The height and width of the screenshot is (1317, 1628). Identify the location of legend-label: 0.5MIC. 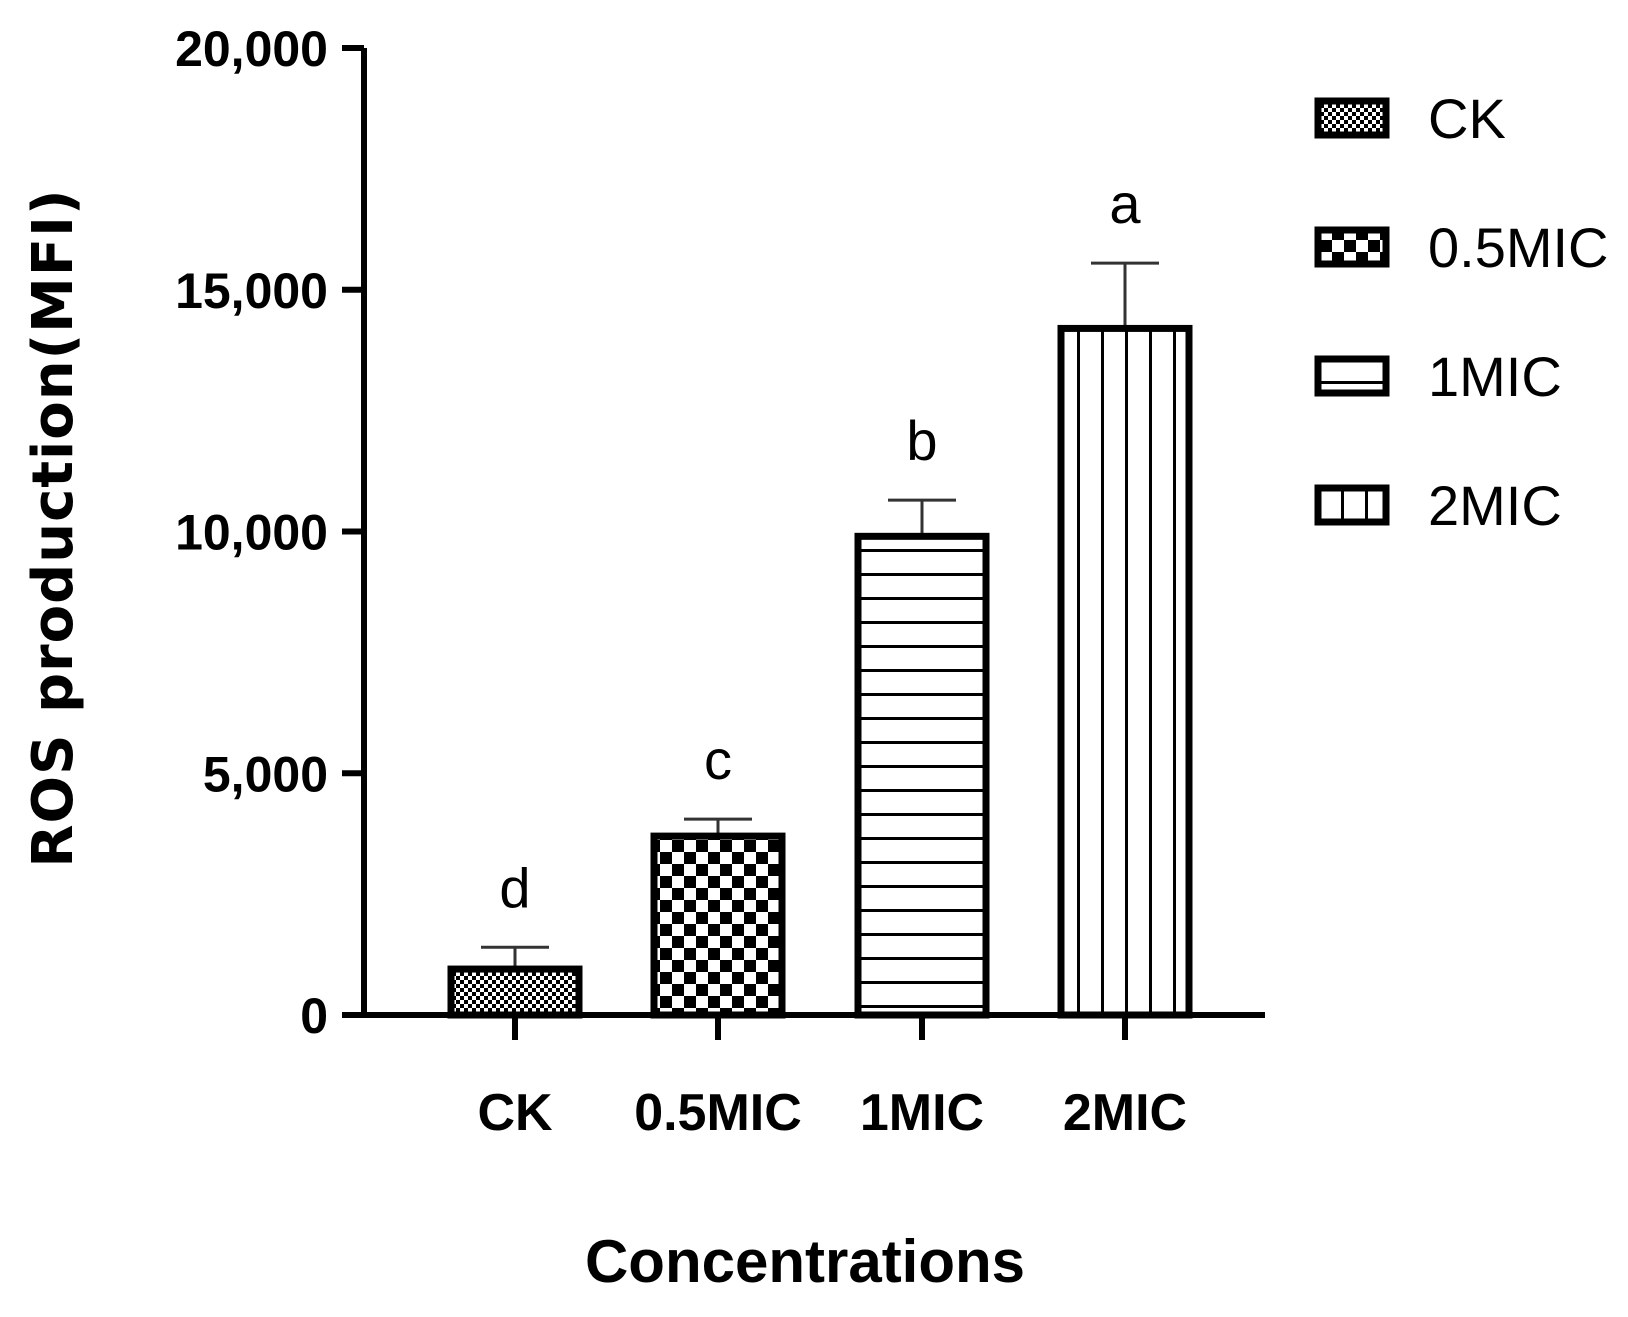
(1518, 247).